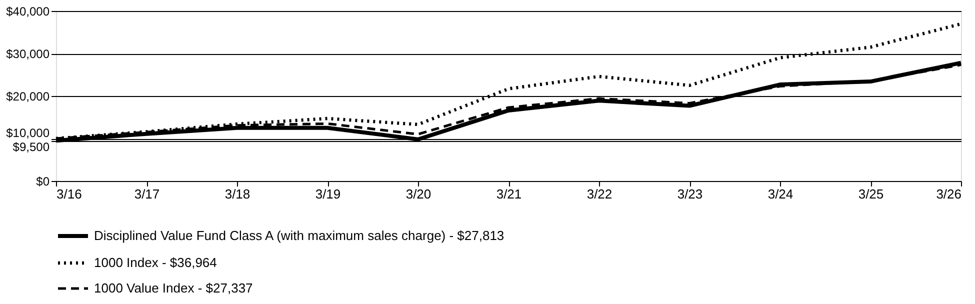 This screenshot has width=975, height=304. What do you see at coordinates (781, 194) in the screenshot?
I see `x-tick-label: 3/24` at bounding box center [781, 194].